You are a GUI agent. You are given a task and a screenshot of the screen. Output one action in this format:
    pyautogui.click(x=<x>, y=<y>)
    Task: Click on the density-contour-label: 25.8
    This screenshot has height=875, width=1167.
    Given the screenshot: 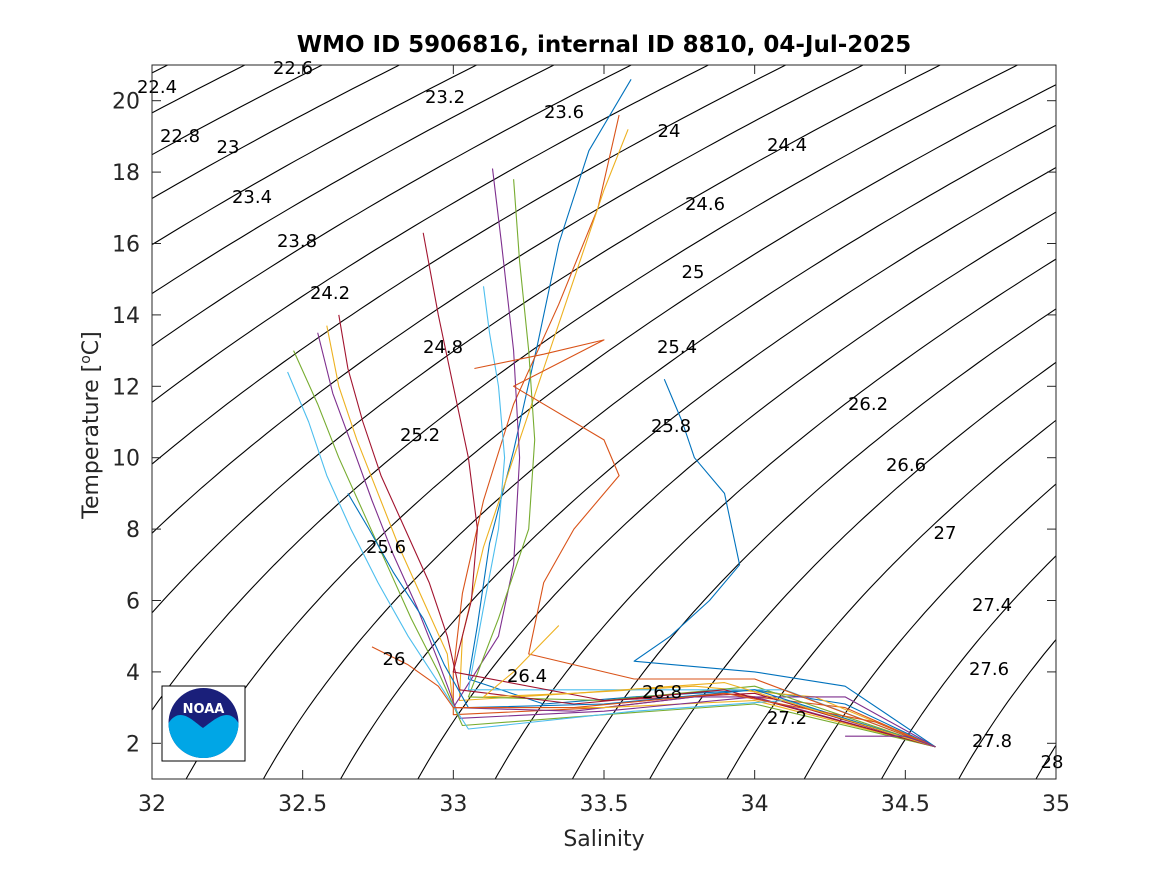 What is the action you would take?
    pyautogui.click(x=671, y=426)
    